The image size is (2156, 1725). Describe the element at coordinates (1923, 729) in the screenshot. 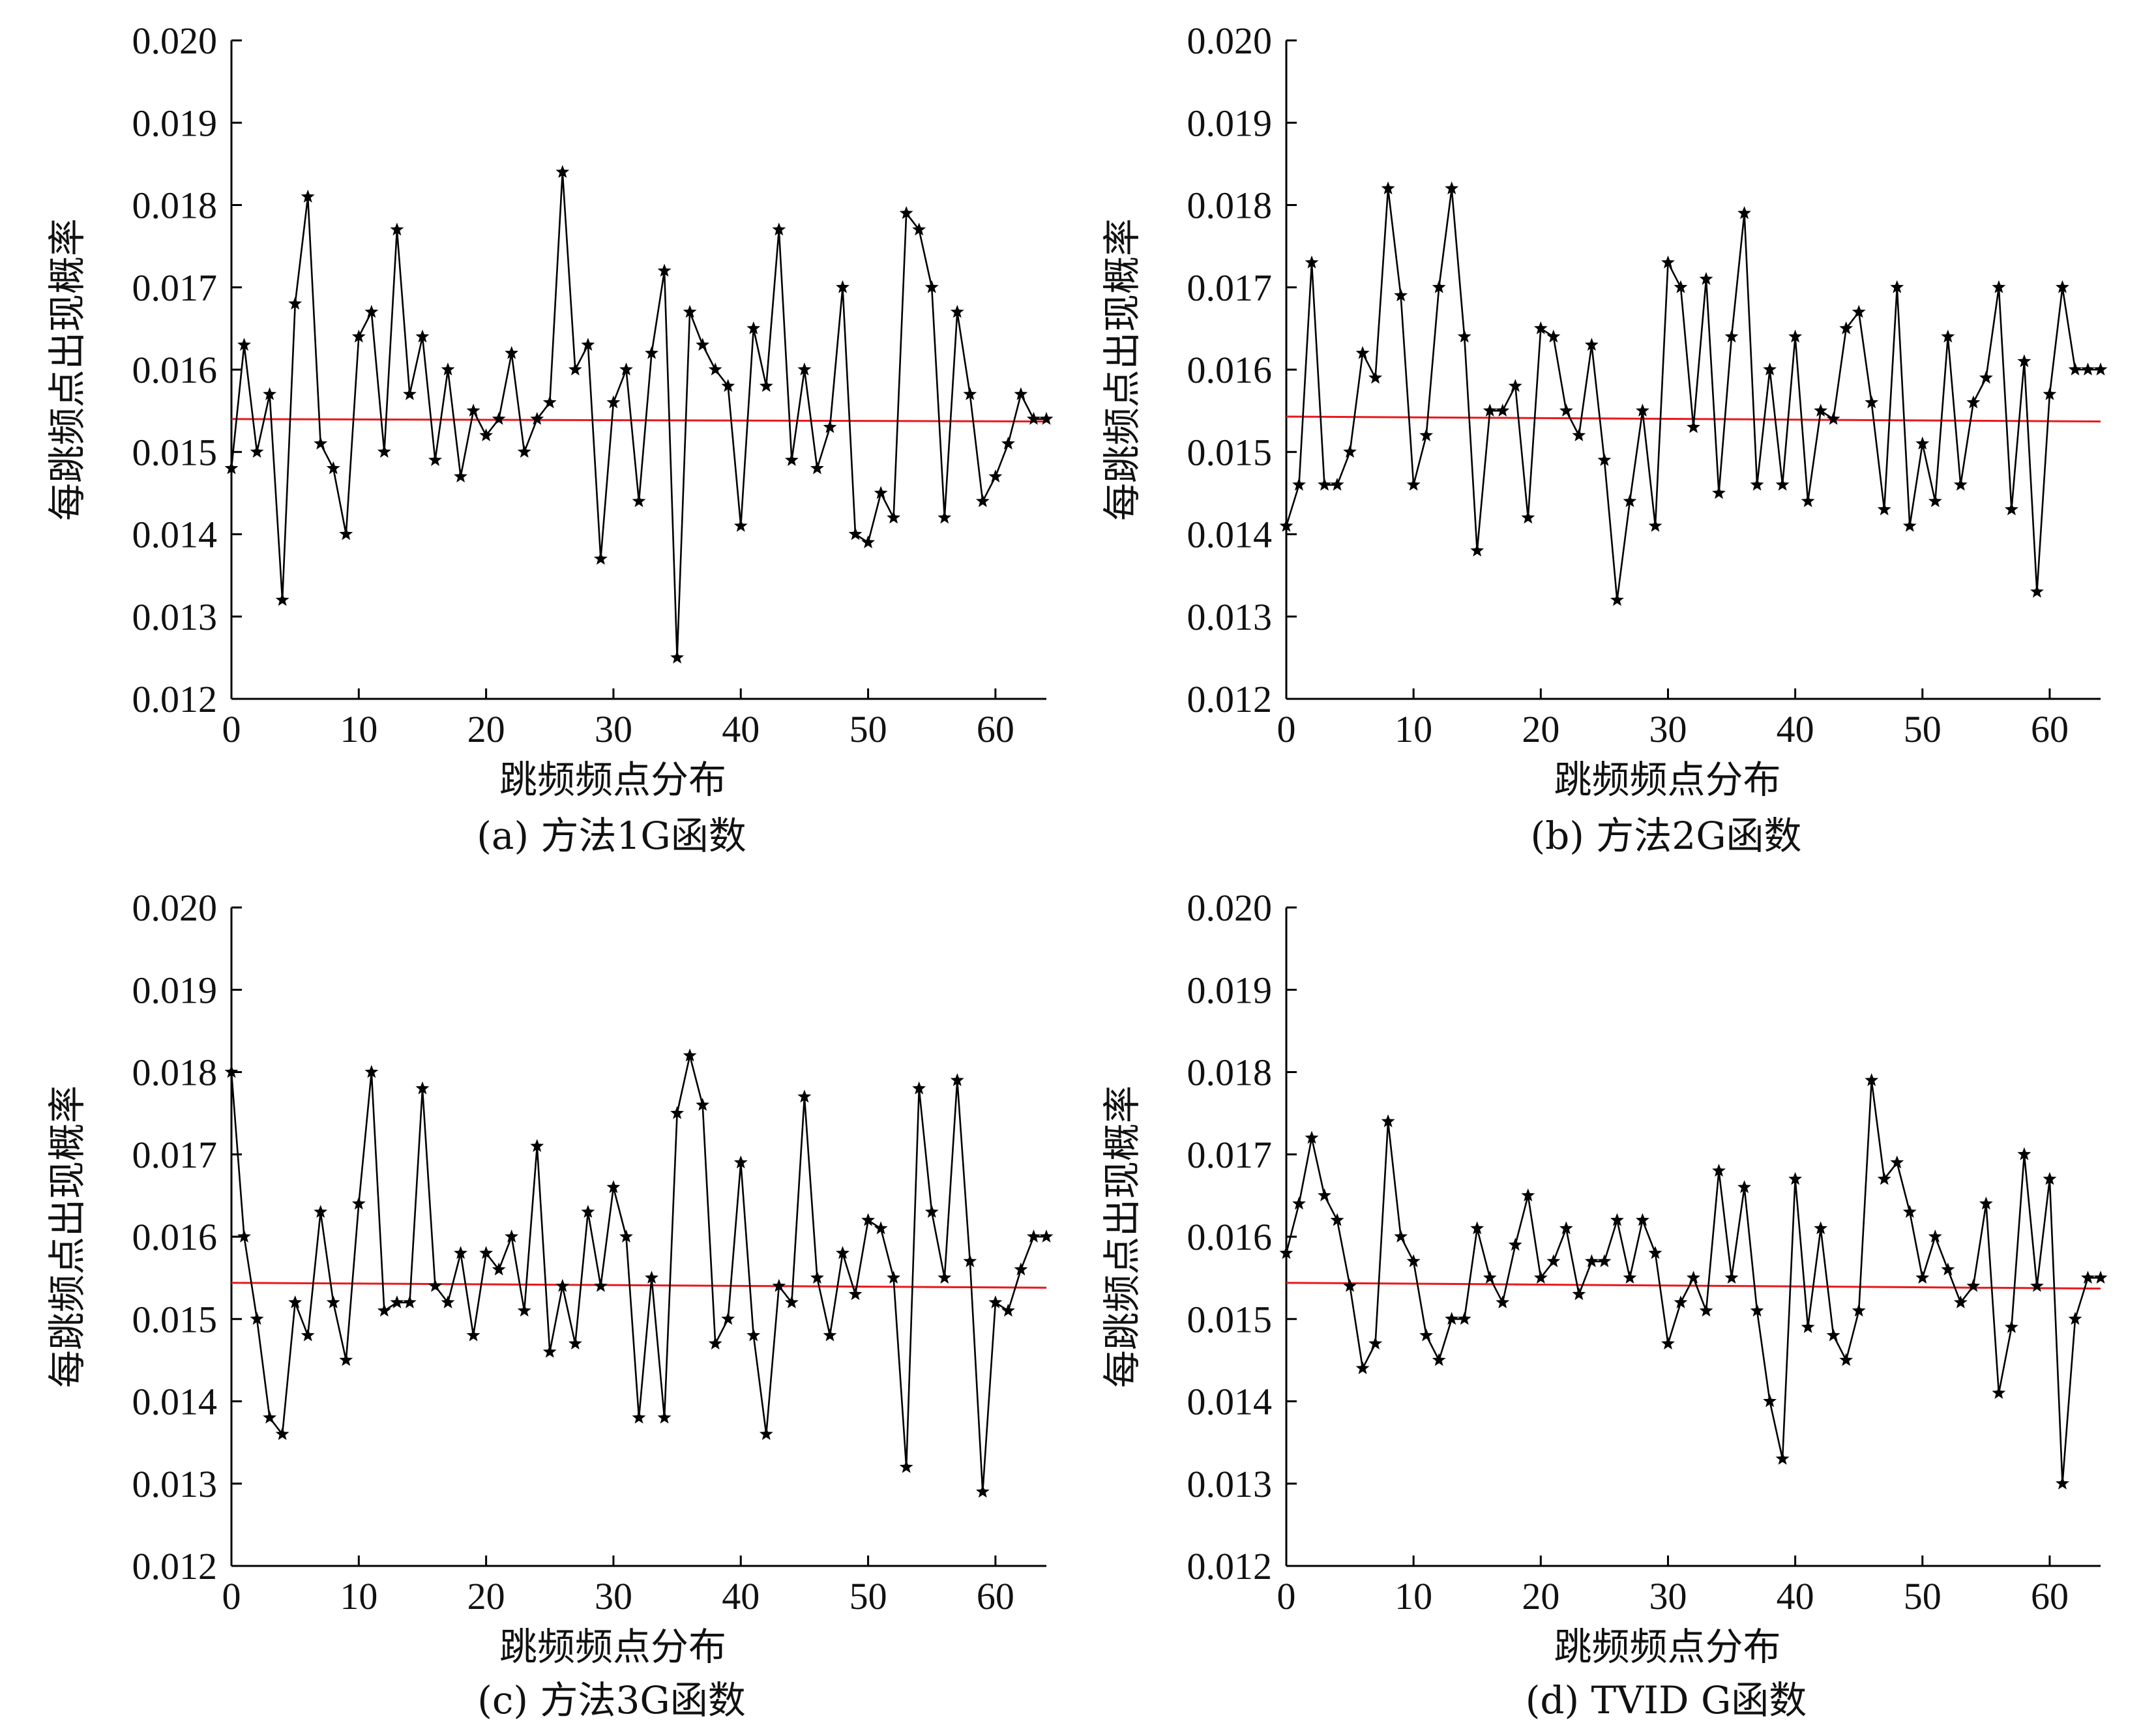

I see `x-tick-label: 50` at that location.